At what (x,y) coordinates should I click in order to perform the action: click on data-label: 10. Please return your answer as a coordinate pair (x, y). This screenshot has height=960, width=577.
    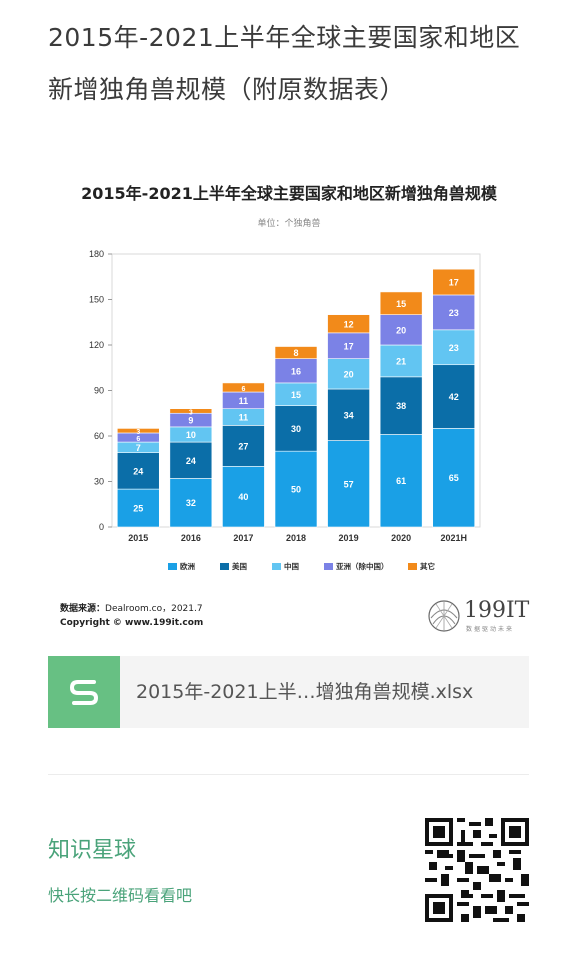
    Looking at the image, I should click on (191, 435).